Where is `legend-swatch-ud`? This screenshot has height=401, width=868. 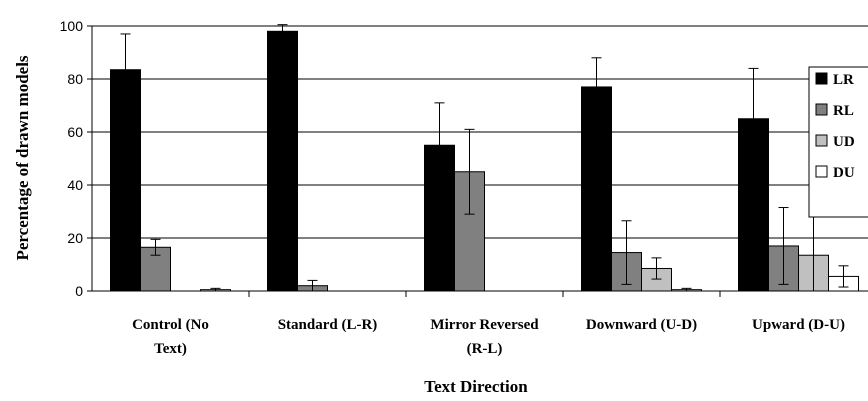 legend-swatch-ud is located at coordinates (821, 140).